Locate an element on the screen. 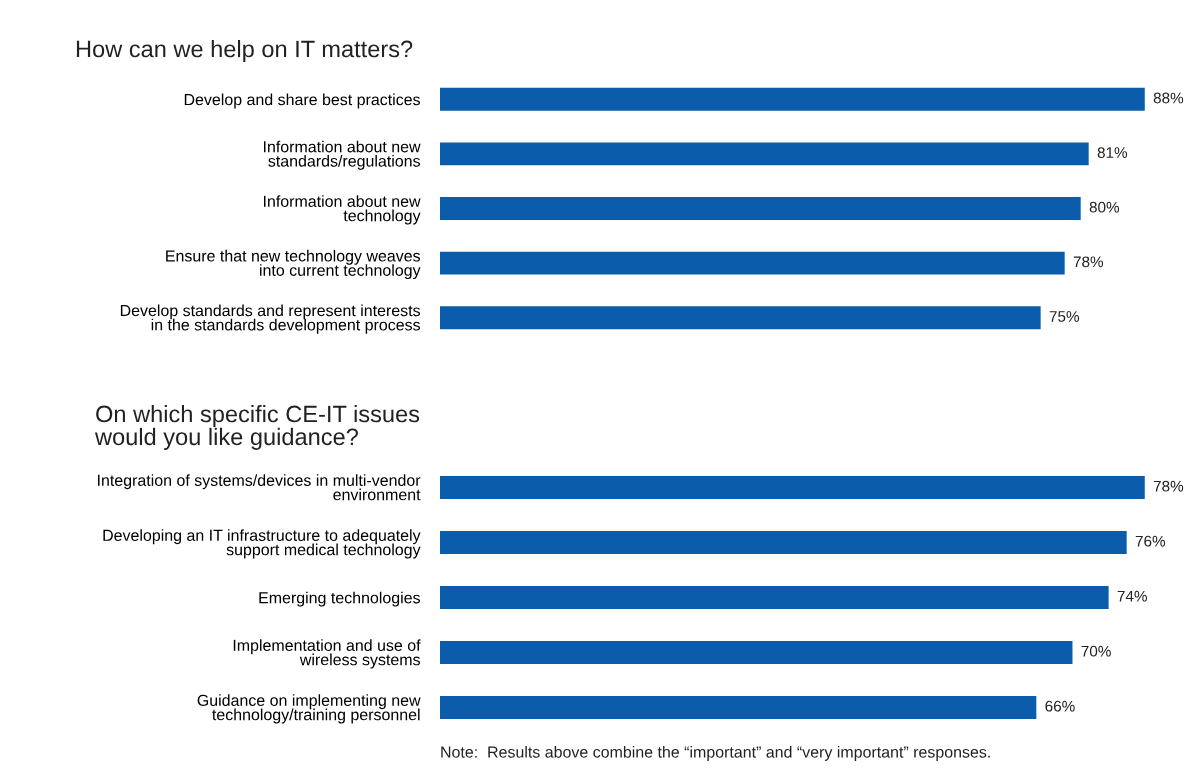 This screenshot has width=1188, height=777. data-label: 74% is located at coordinates (1132, 596).